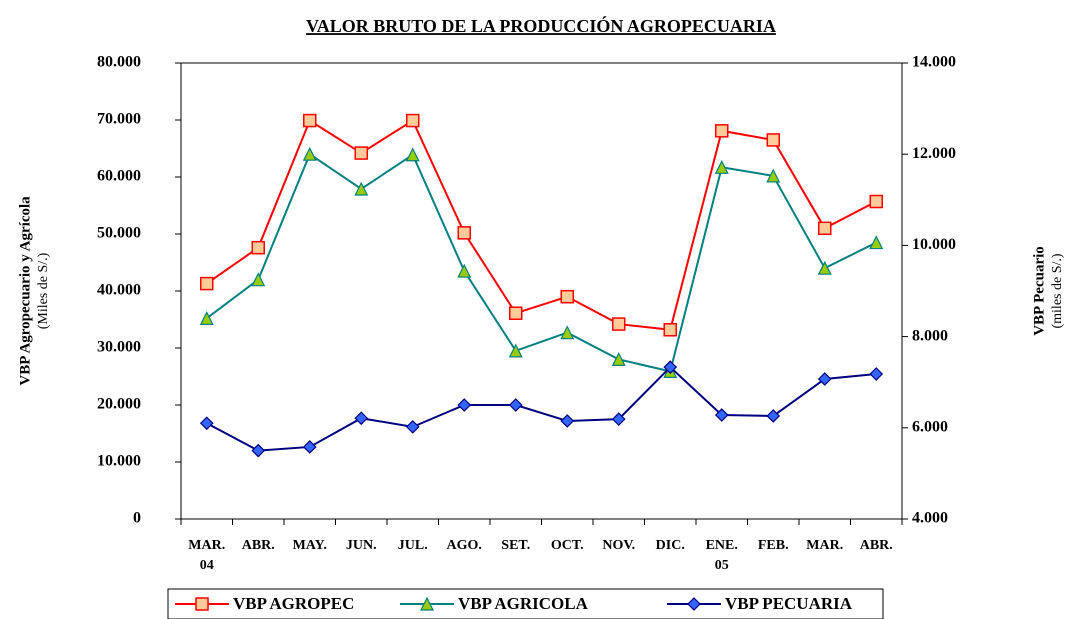  I want to click on y-tick-label: 30.000, so click(119, 347).